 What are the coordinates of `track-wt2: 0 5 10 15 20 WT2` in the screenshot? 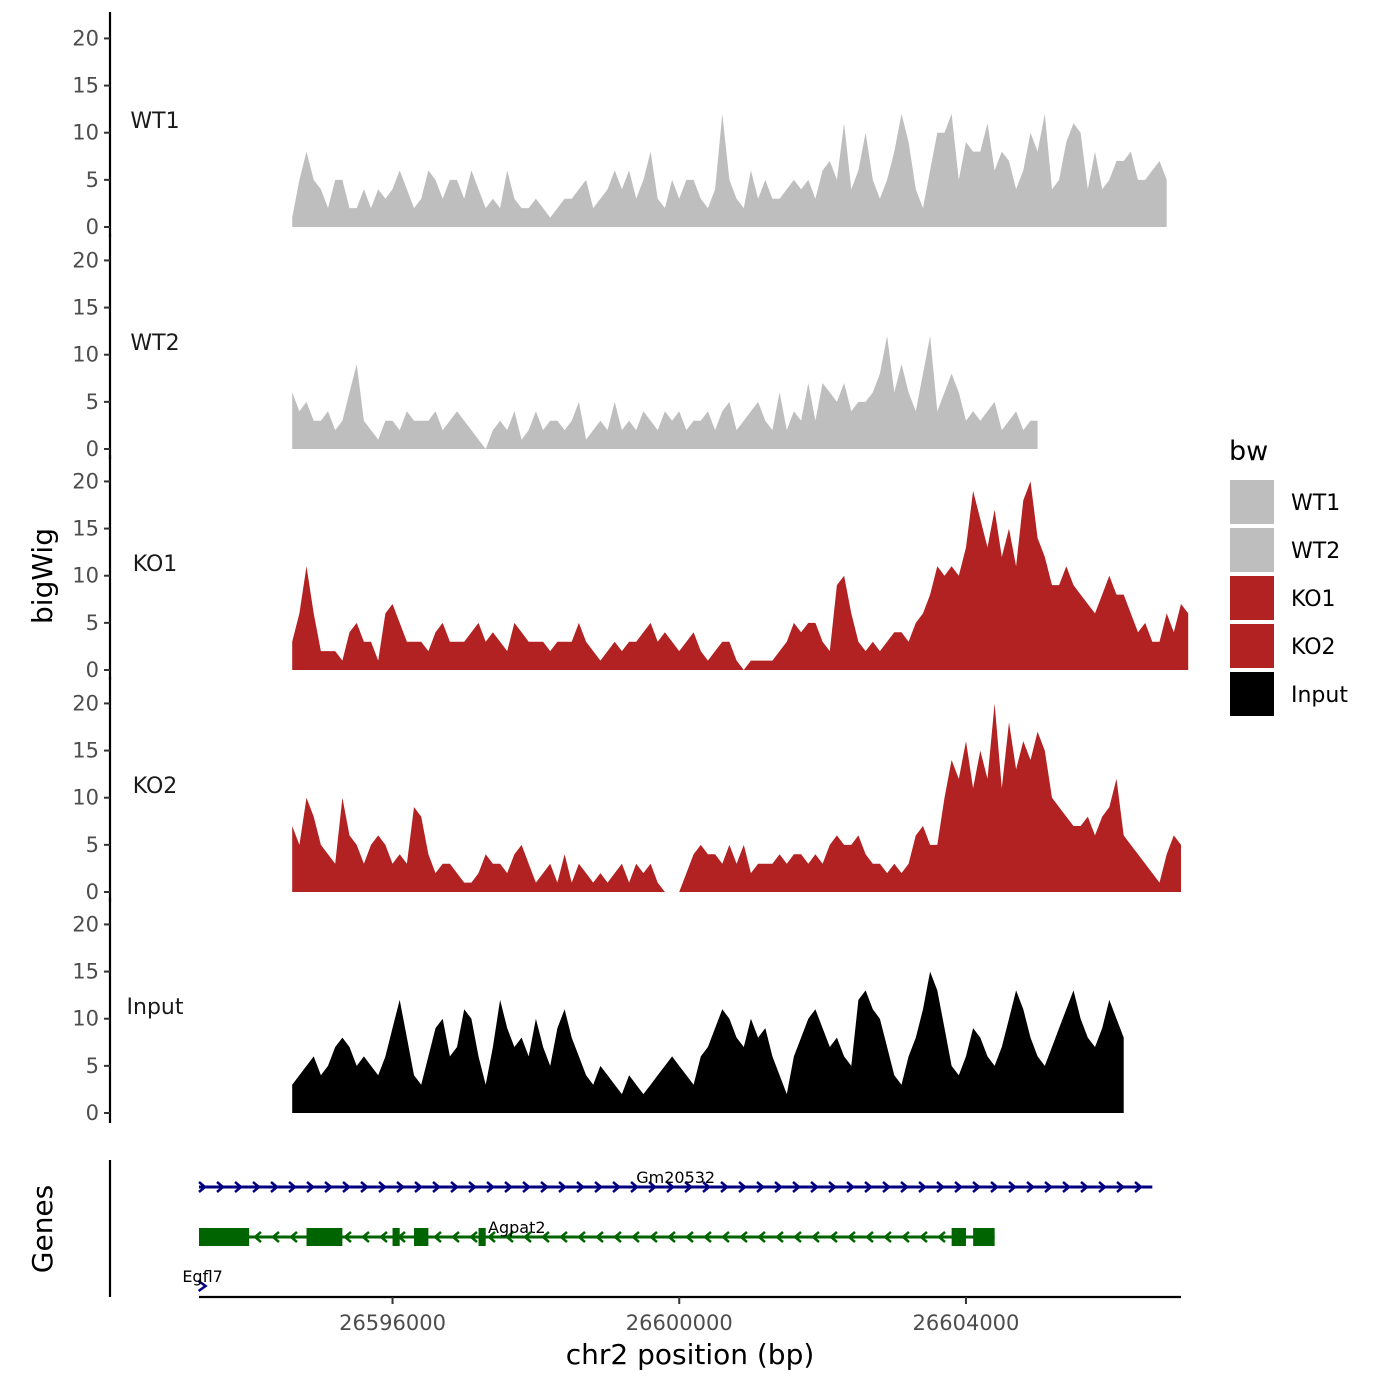 It's located at (555, 347).